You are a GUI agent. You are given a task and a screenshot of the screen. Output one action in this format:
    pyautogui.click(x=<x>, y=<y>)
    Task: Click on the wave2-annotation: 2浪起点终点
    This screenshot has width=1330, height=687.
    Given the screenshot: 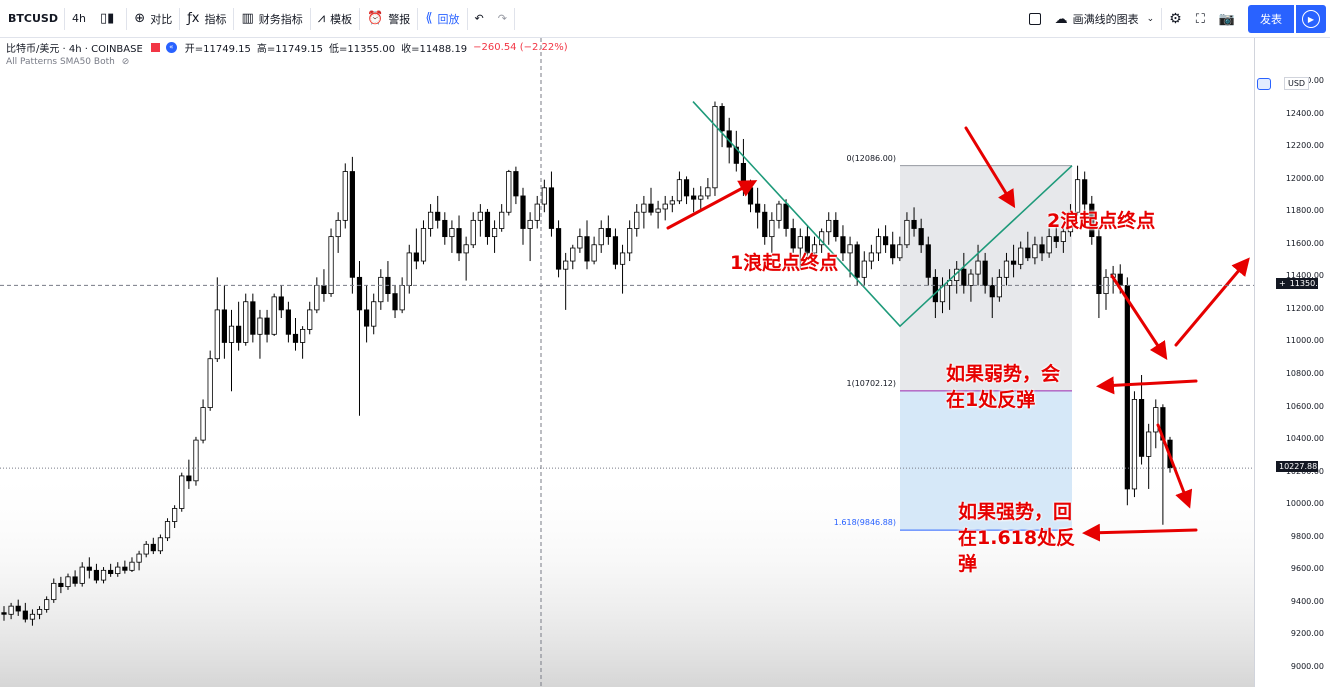 What is the action you would take?
    pyautogui.click(x=1101, y=221)
    